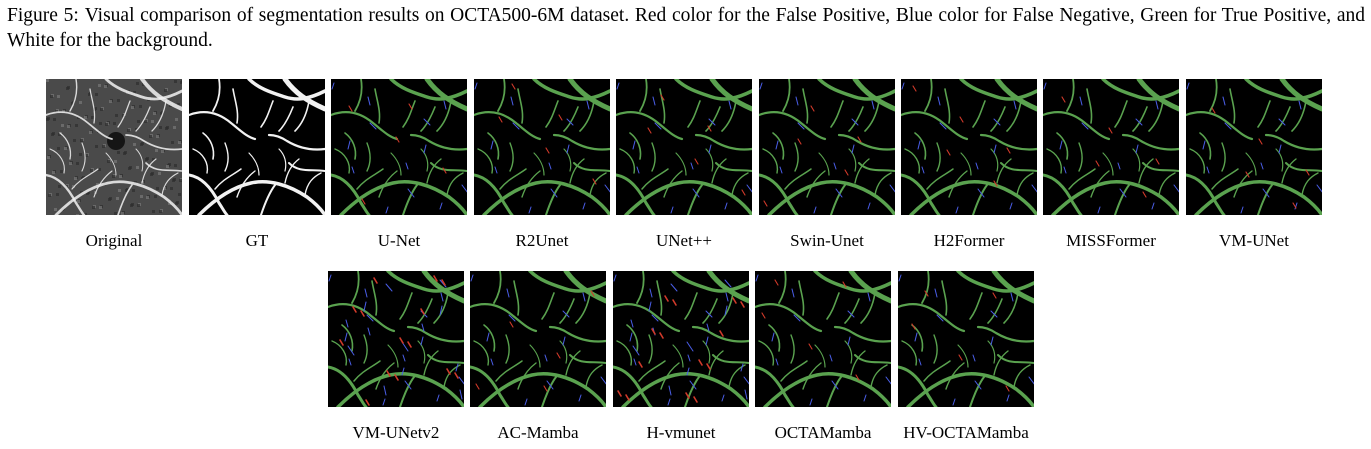  What do you see at coordinates (396, 339) in the screenshot?
I see `panel-image-vm-unetv2` at bounding box center [396, 339].